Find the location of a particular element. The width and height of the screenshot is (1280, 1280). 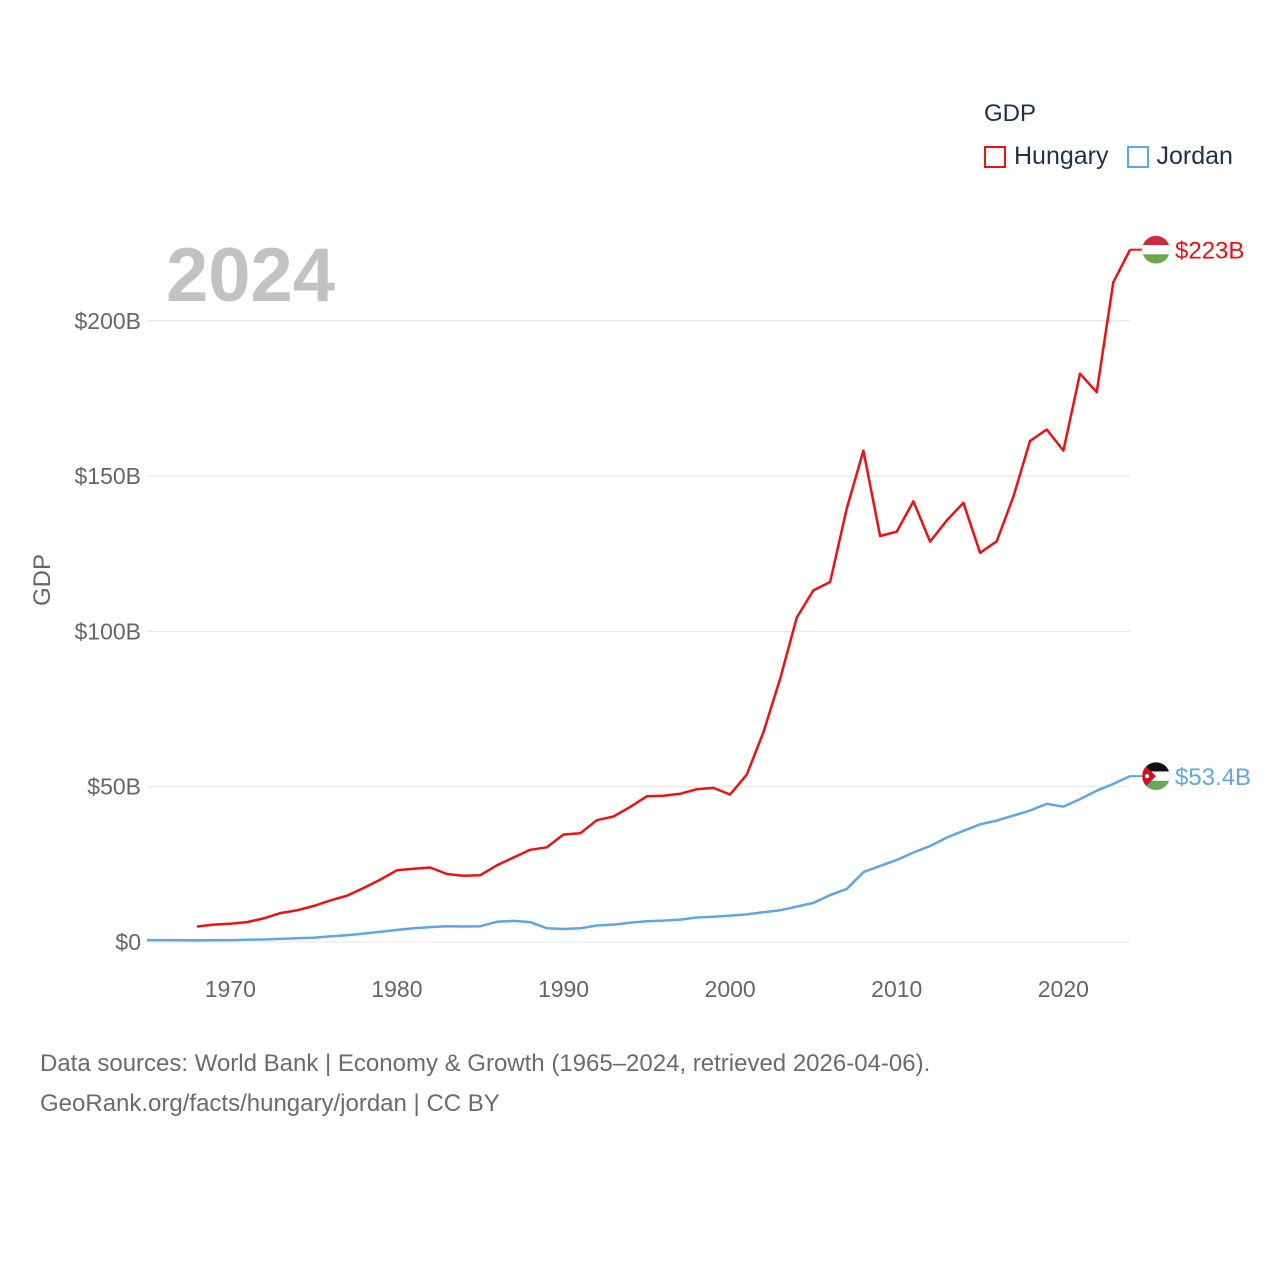

legend-item-hungary: Hungary is located at coordinates (1046, 156).